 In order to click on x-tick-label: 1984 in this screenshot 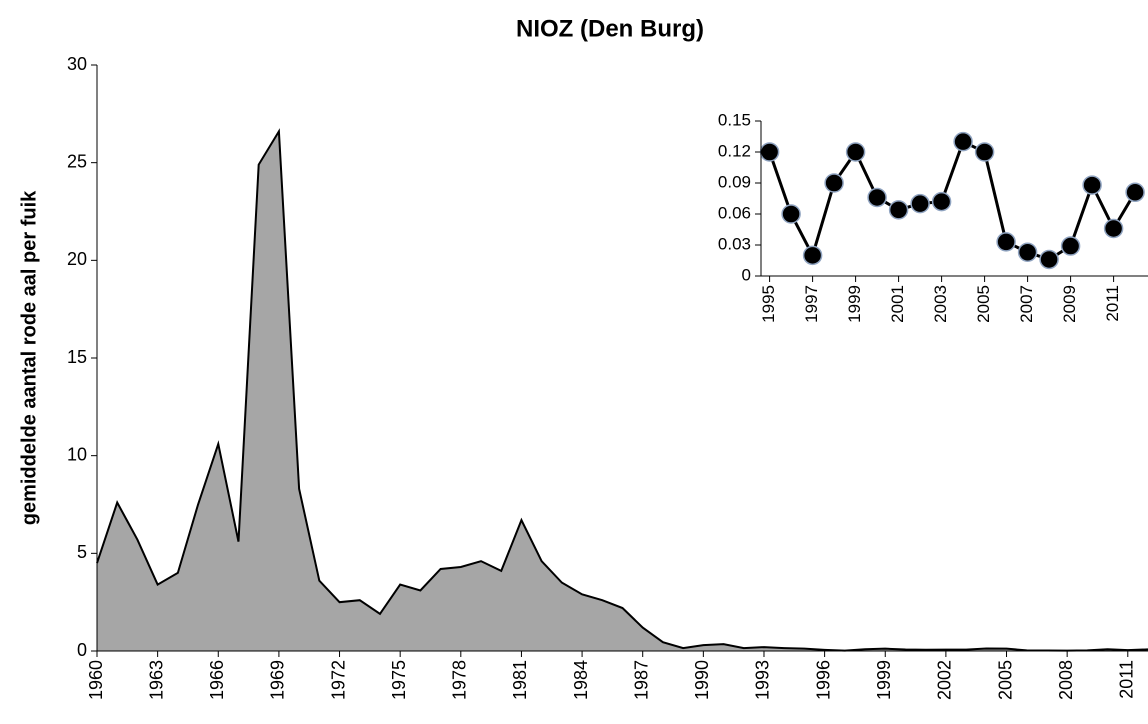, I will do `click(581, 680)`.